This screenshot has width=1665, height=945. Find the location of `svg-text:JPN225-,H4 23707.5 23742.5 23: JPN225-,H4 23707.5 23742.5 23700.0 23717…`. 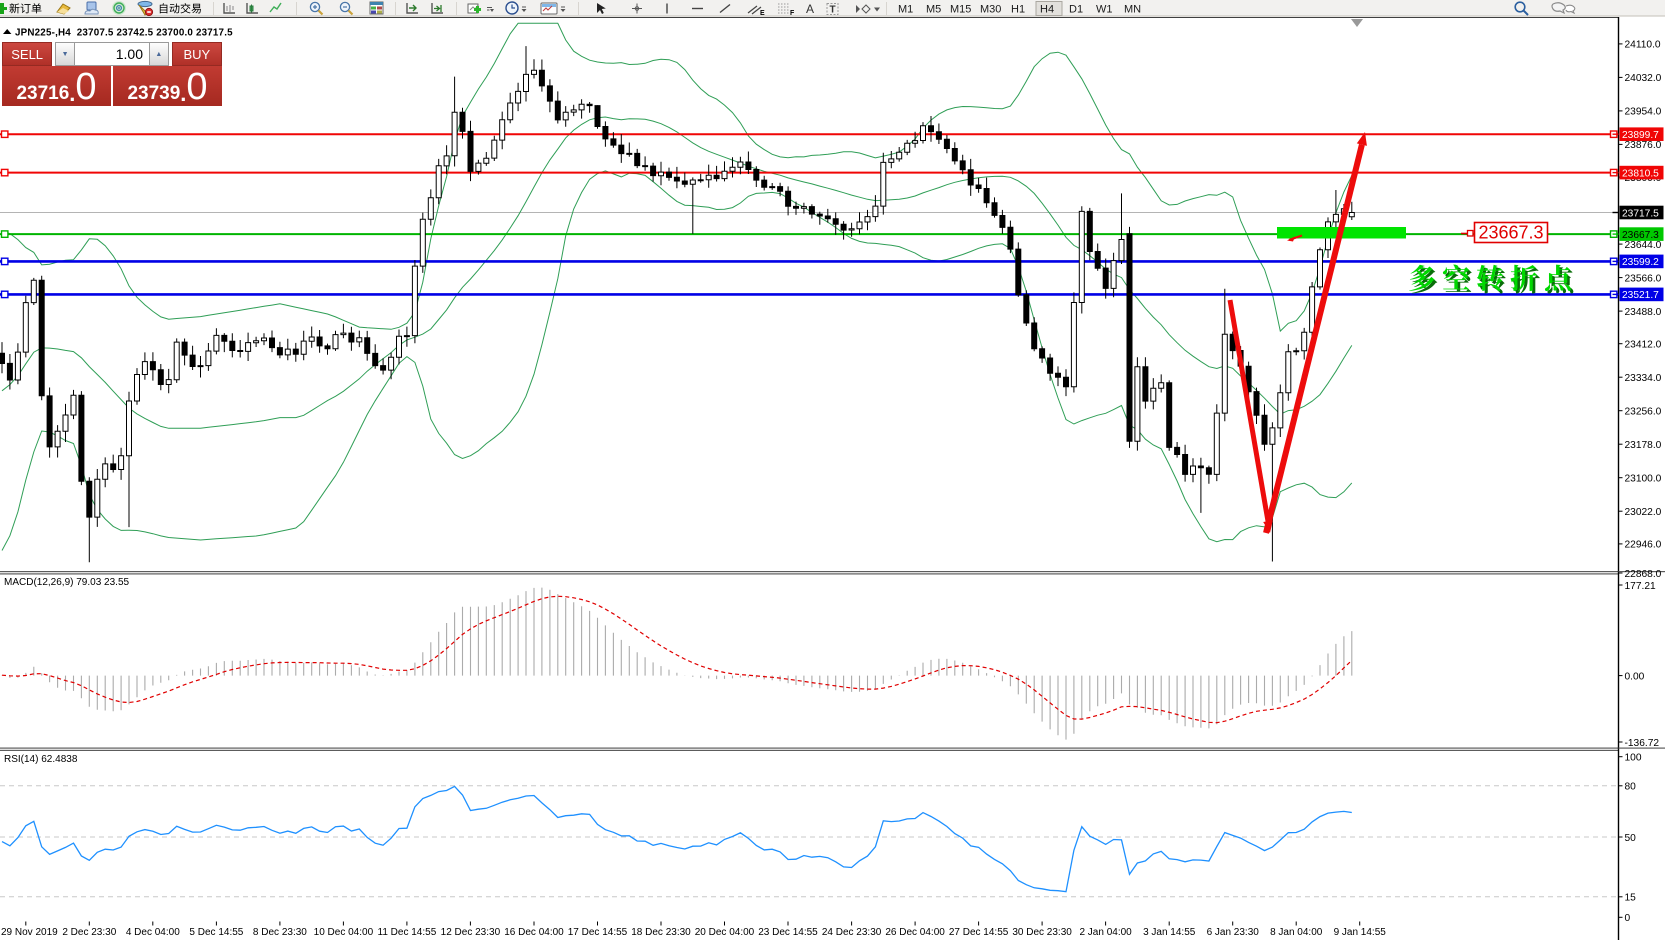

svg-text:JPN225-,H4 23707.5 23742.5 23: JPN225-,H4 23707.5 23742.5 23700.0 23717… is located at coordinates (124, 33).